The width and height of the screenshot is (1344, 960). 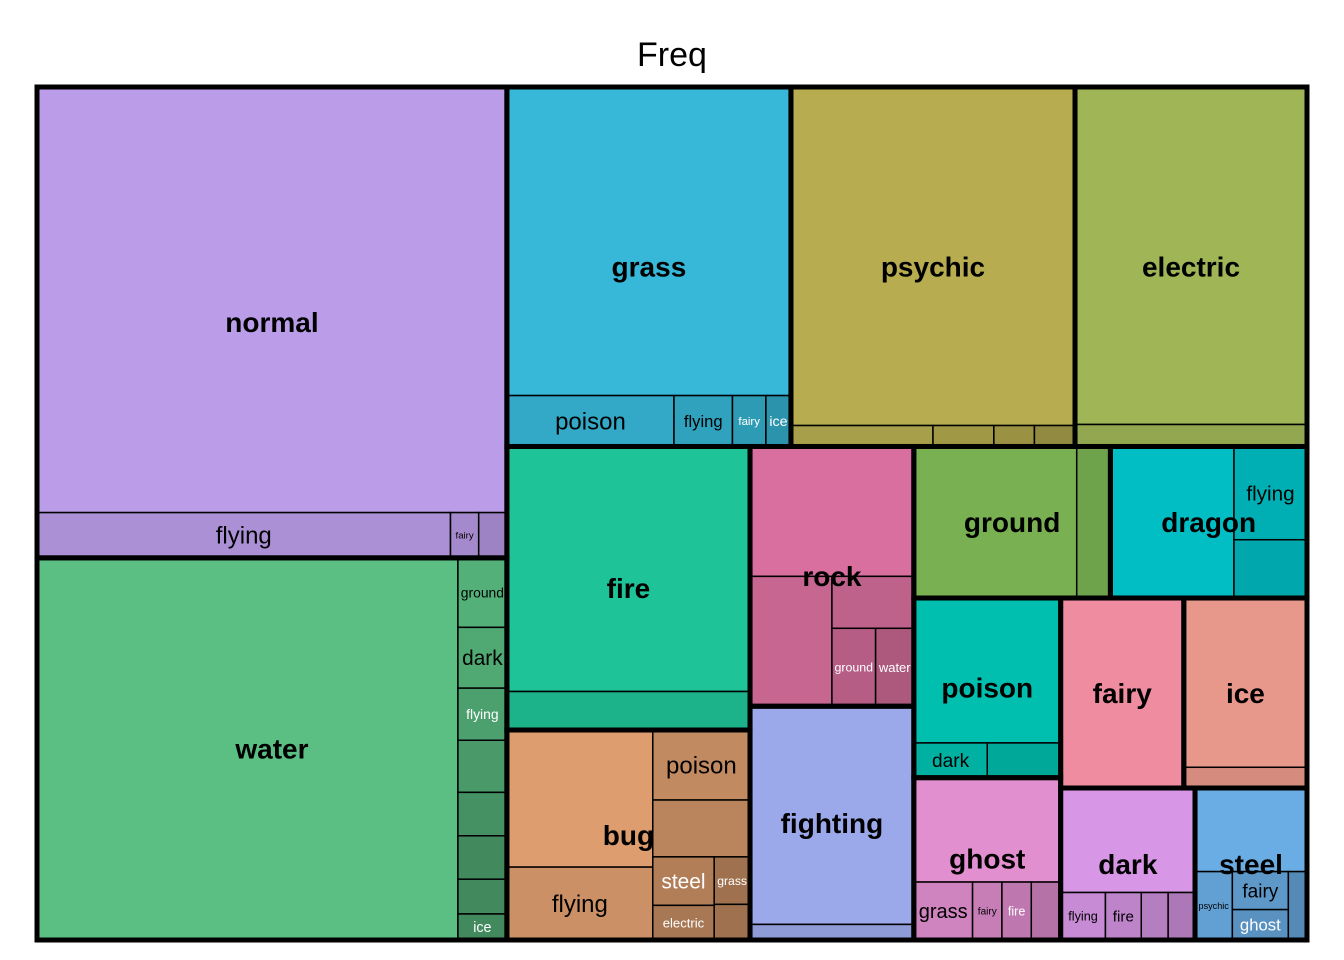 What do you see at coordinates (492, 535) in the screenshot?
I see `cell-normal-unnamed` at bounding box center [492, 535].